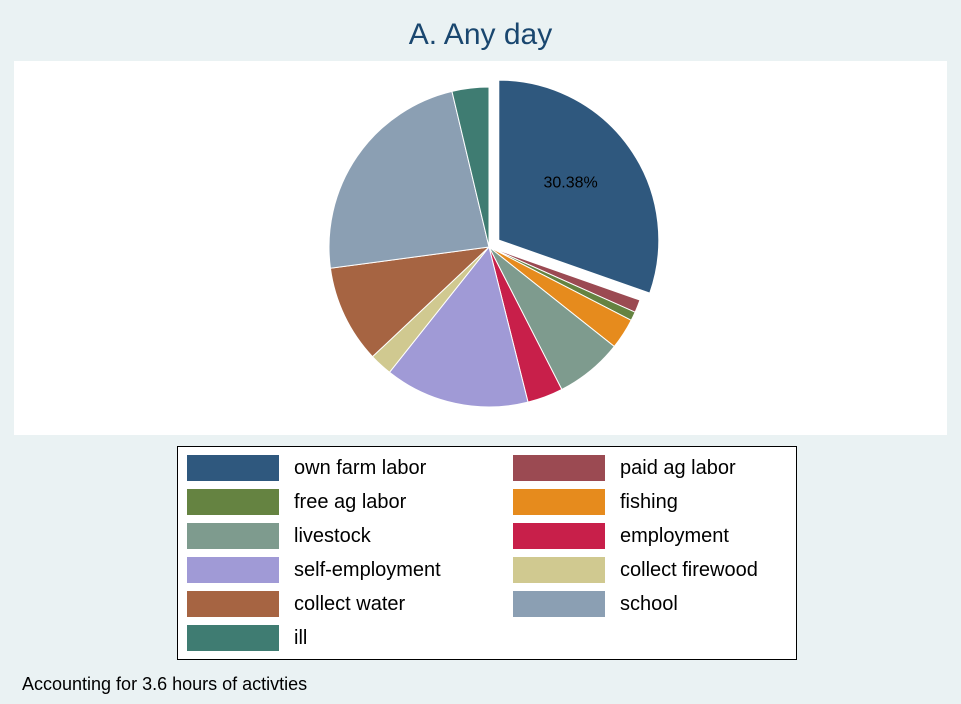 This screenshot has height=704, width=961. I want to click on pie-slice-ill, so click(470, 167).